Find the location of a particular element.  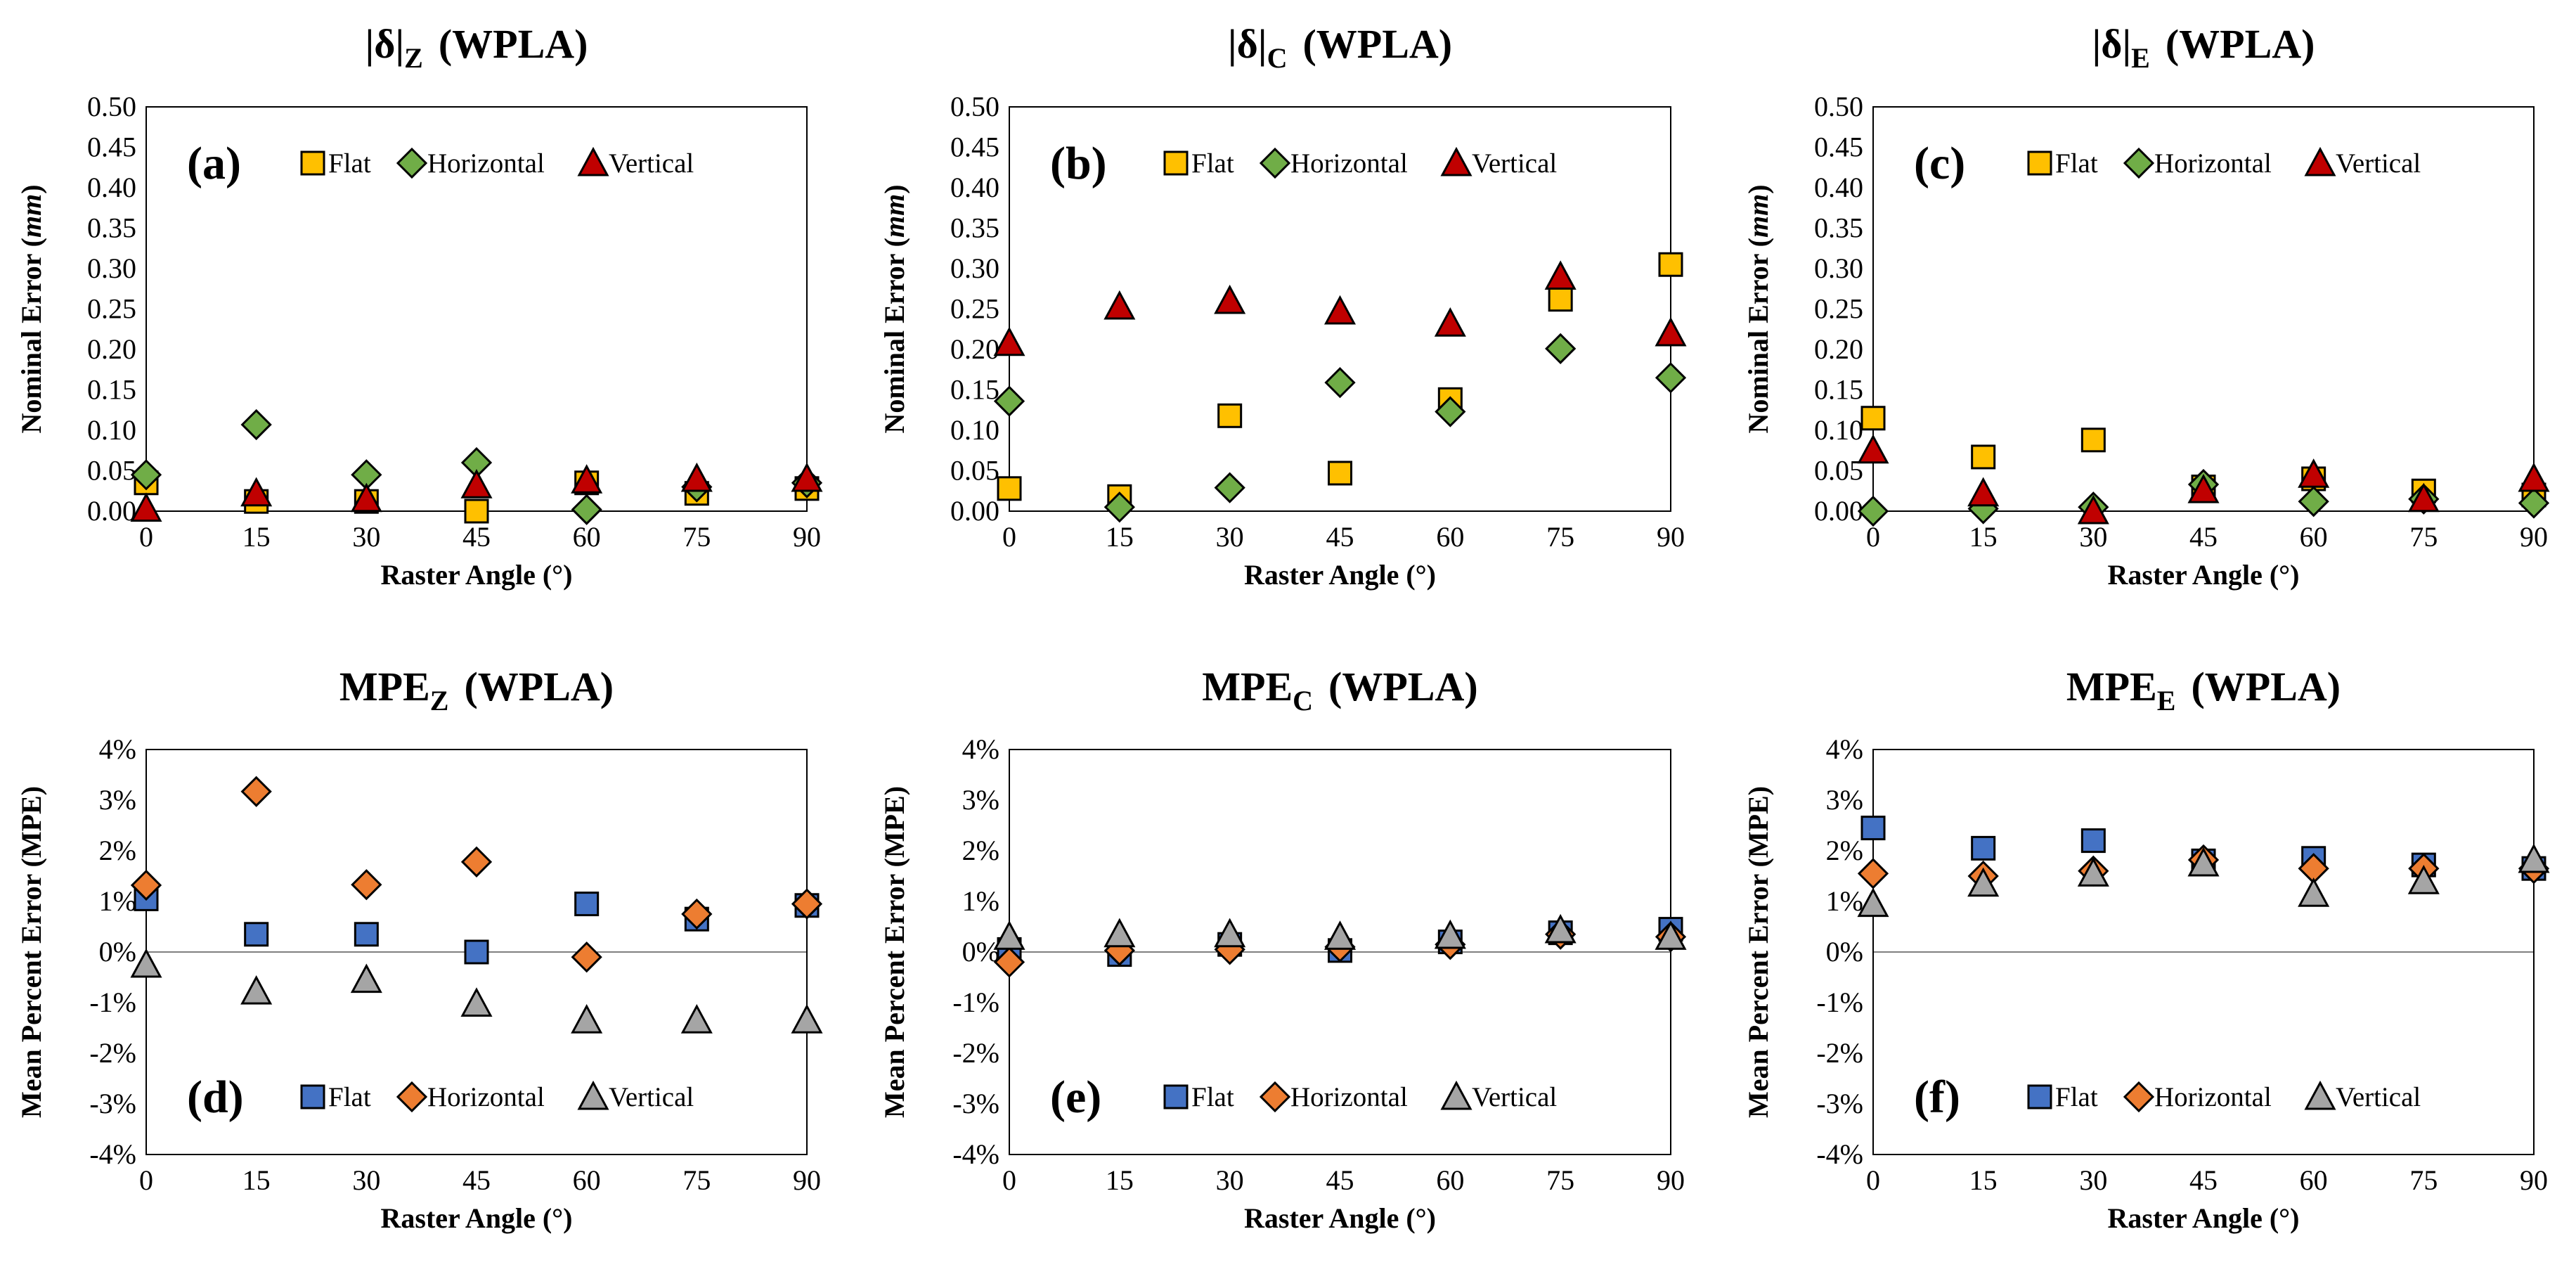

chart-title: |δ|Z (WPLA) is located at coordinates (476, 48).